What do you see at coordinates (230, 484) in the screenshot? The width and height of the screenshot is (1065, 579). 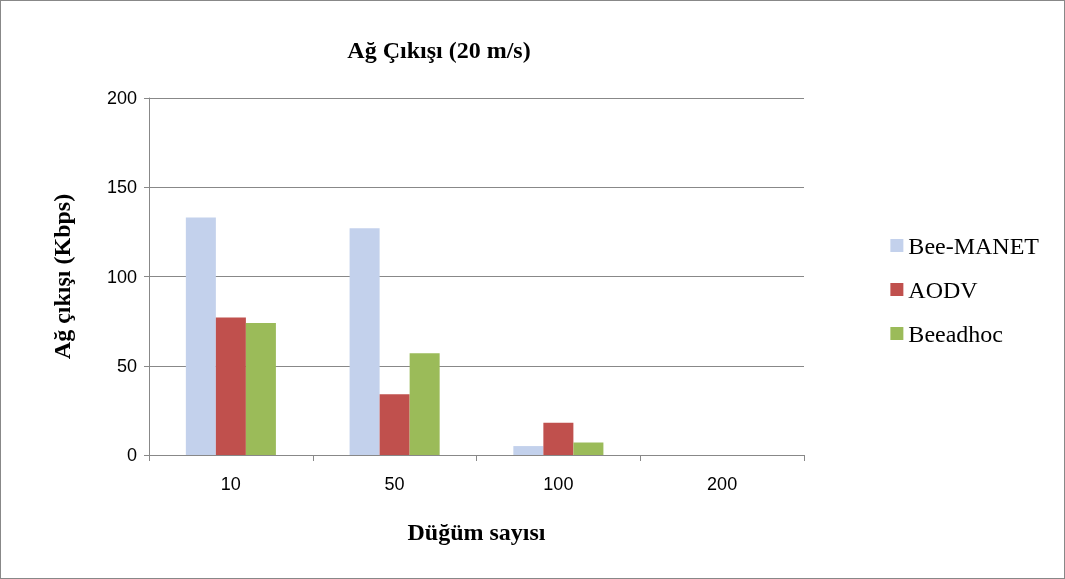 I see `x-tick-label: 10` at bounding box center [230, 484].